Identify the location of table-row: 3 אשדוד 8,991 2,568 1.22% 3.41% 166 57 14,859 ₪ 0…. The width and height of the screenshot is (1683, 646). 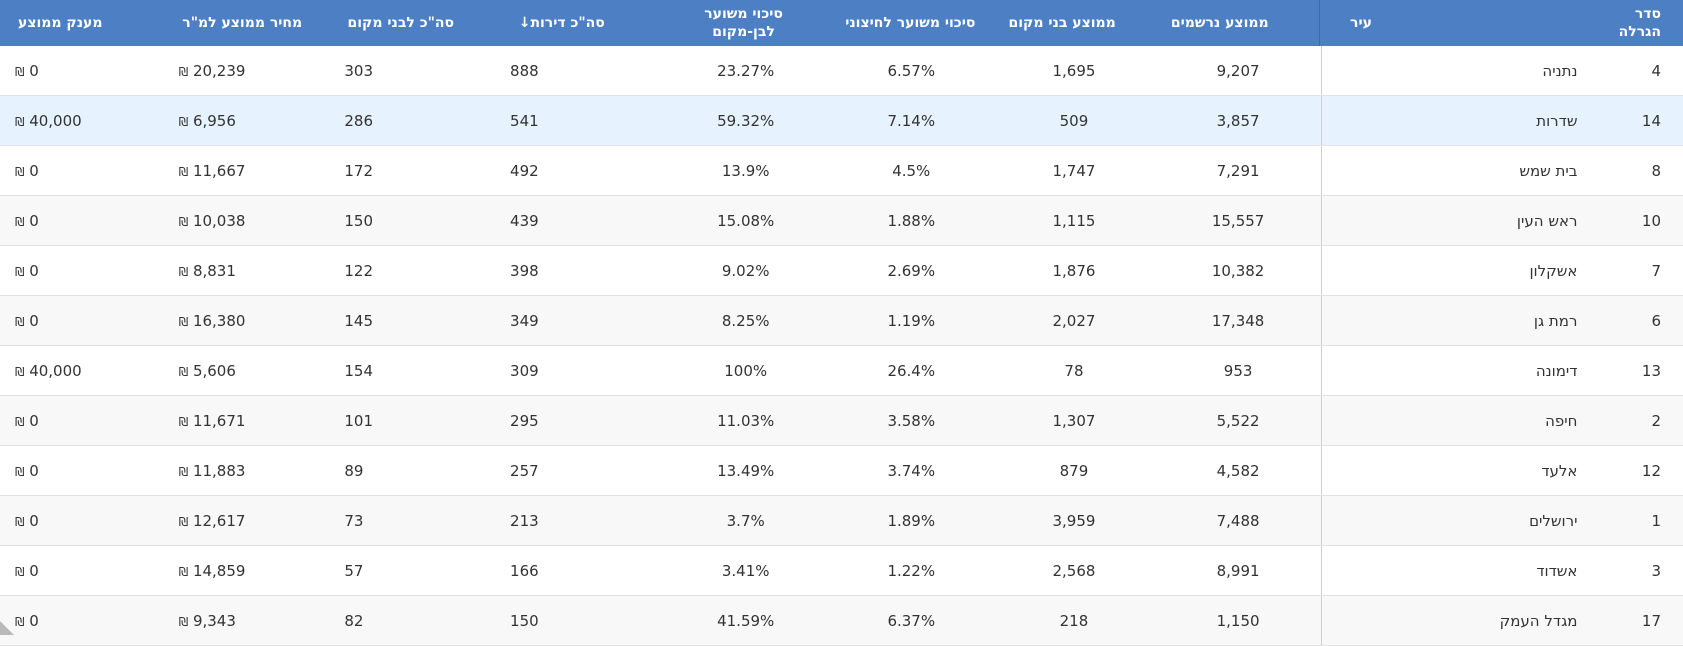
(841, 571).